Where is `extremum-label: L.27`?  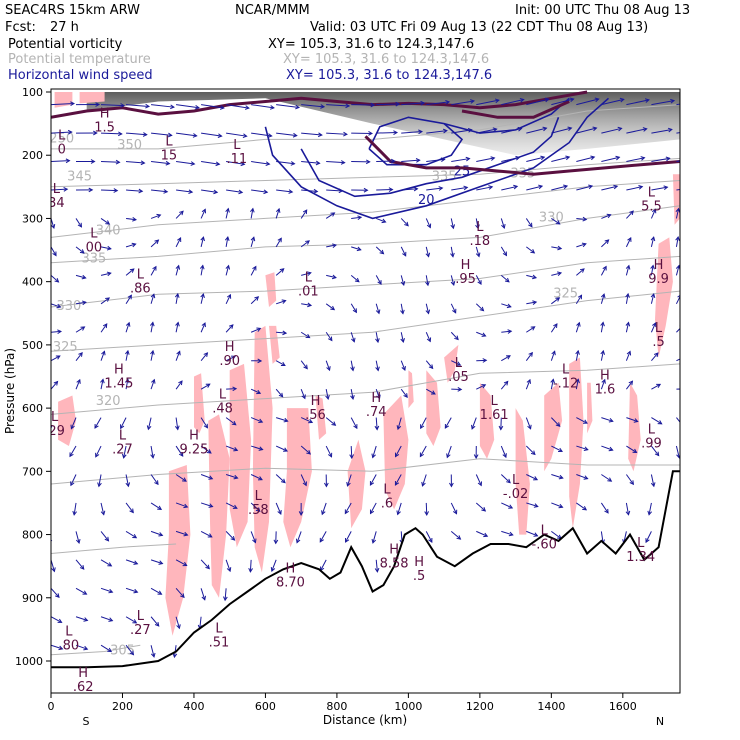 extremum-label: L.27 is located at coordinates (122, 443).